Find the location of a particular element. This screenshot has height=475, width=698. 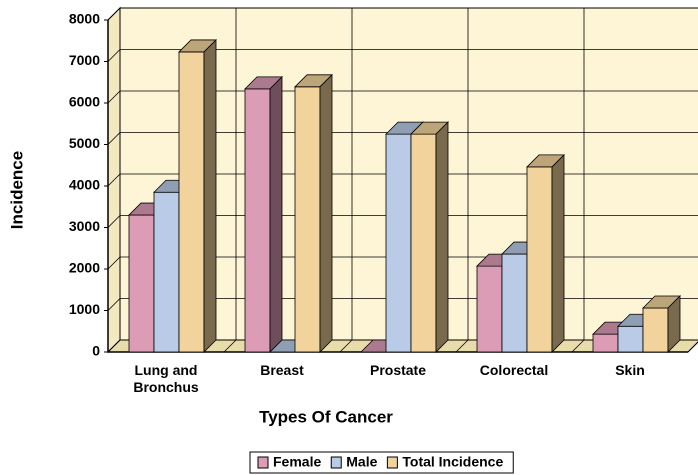

legend-box is located at coordinates (381, 462).